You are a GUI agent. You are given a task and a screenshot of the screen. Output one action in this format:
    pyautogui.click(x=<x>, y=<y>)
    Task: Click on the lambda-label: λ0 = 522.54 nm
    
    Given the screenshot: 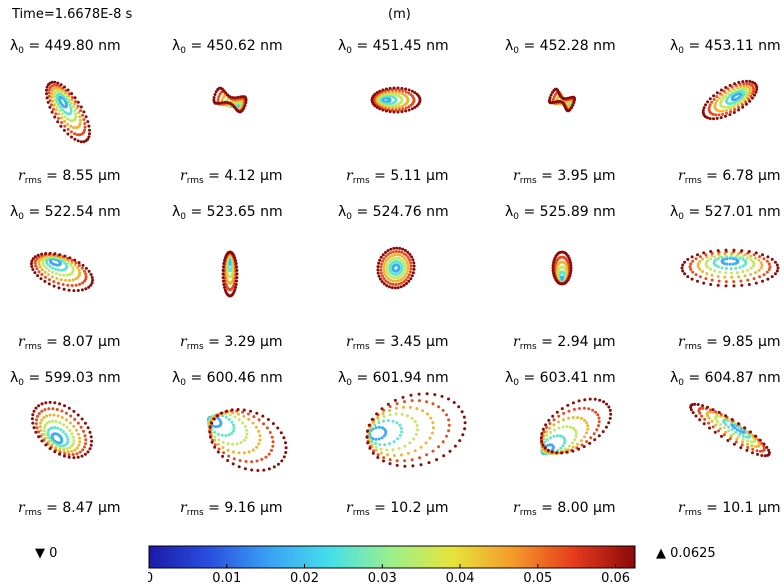 What is the action you would take?
    pyautogui.click(x=65, y=213)
    